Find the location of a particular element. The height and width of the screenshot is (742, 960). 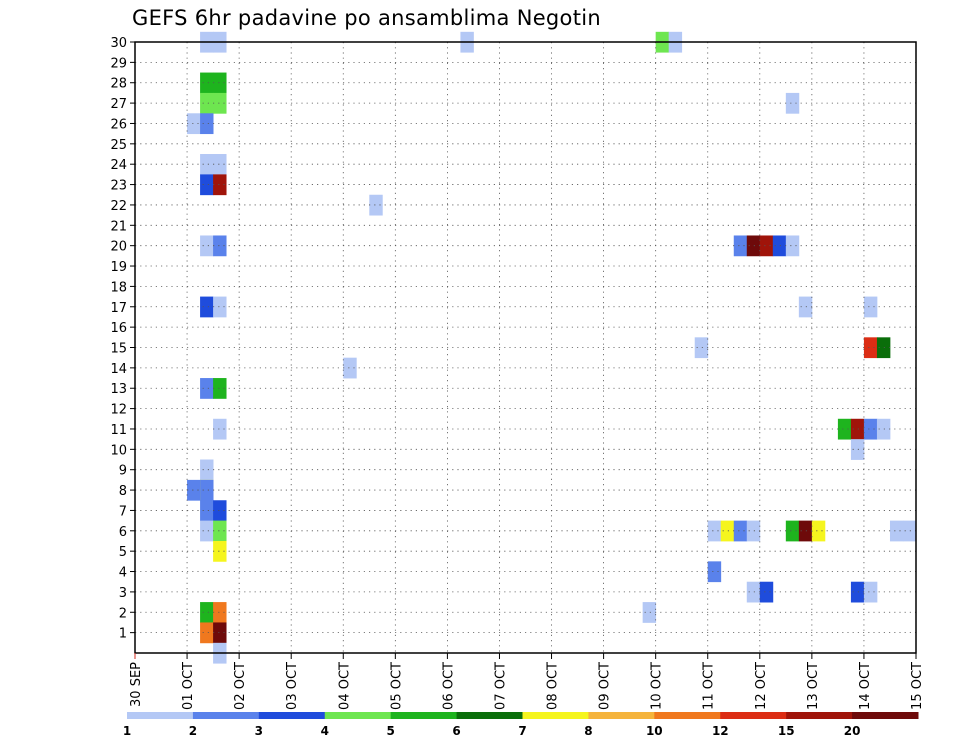

y-tick-label: 25 is located at coordinates (118, 145).